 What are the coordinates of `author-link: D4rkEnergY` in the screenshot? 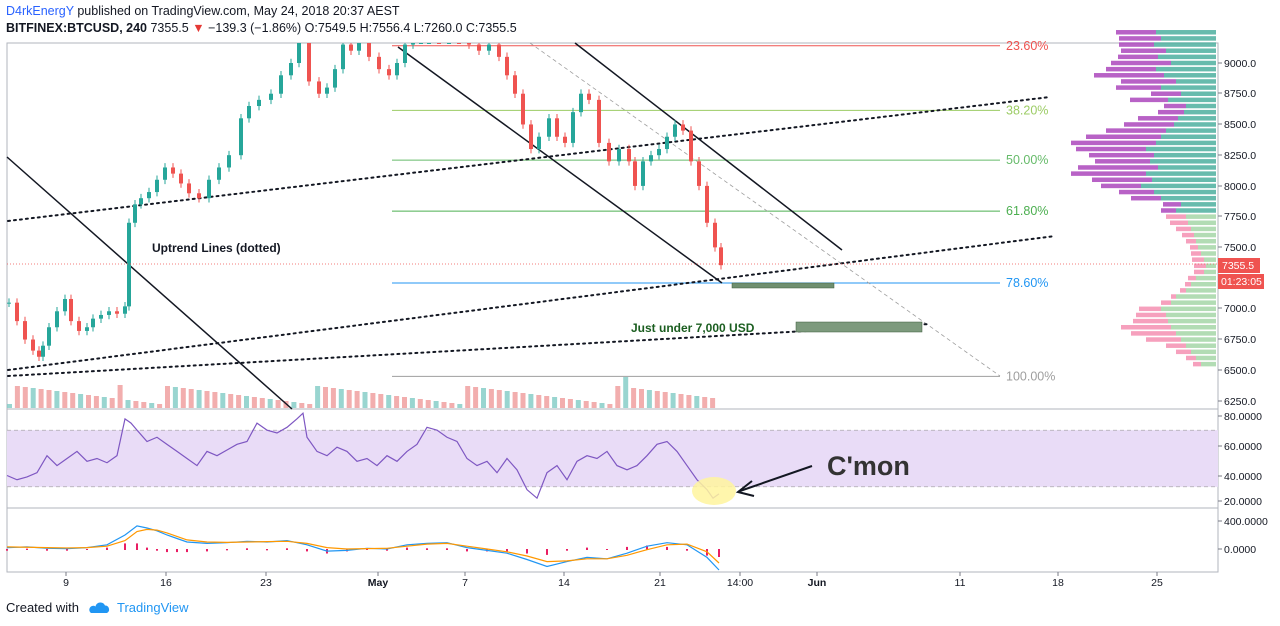 It's located at (40, 11).